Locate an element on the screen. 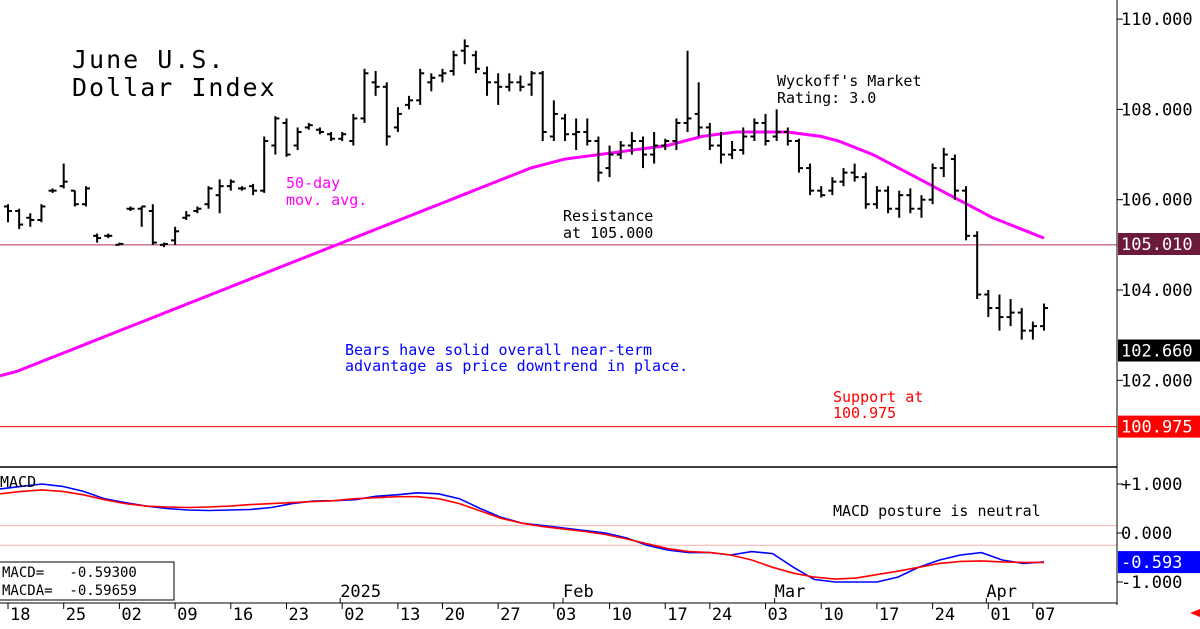  macd-y-tick-label: -1.000 is located at coordinates (1151, 583).